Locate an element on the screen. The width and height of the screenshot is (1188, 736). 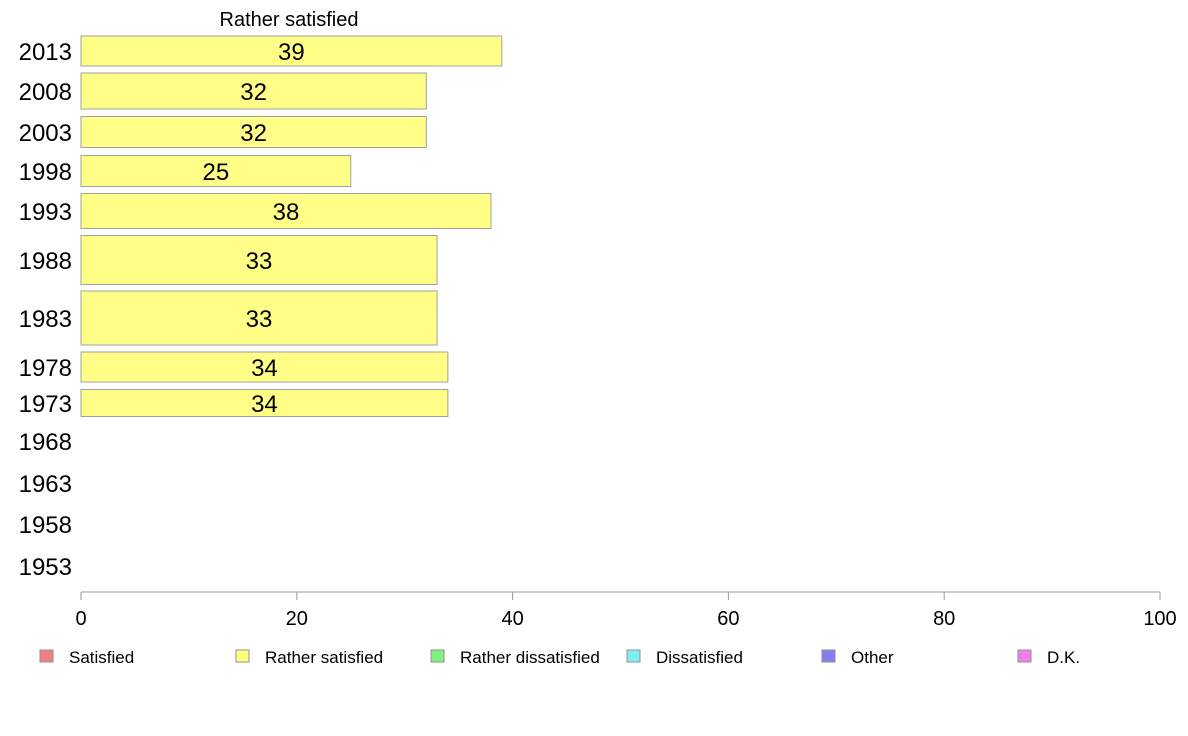
bar-value-1998: 25 is located at coordinates (216, 172).